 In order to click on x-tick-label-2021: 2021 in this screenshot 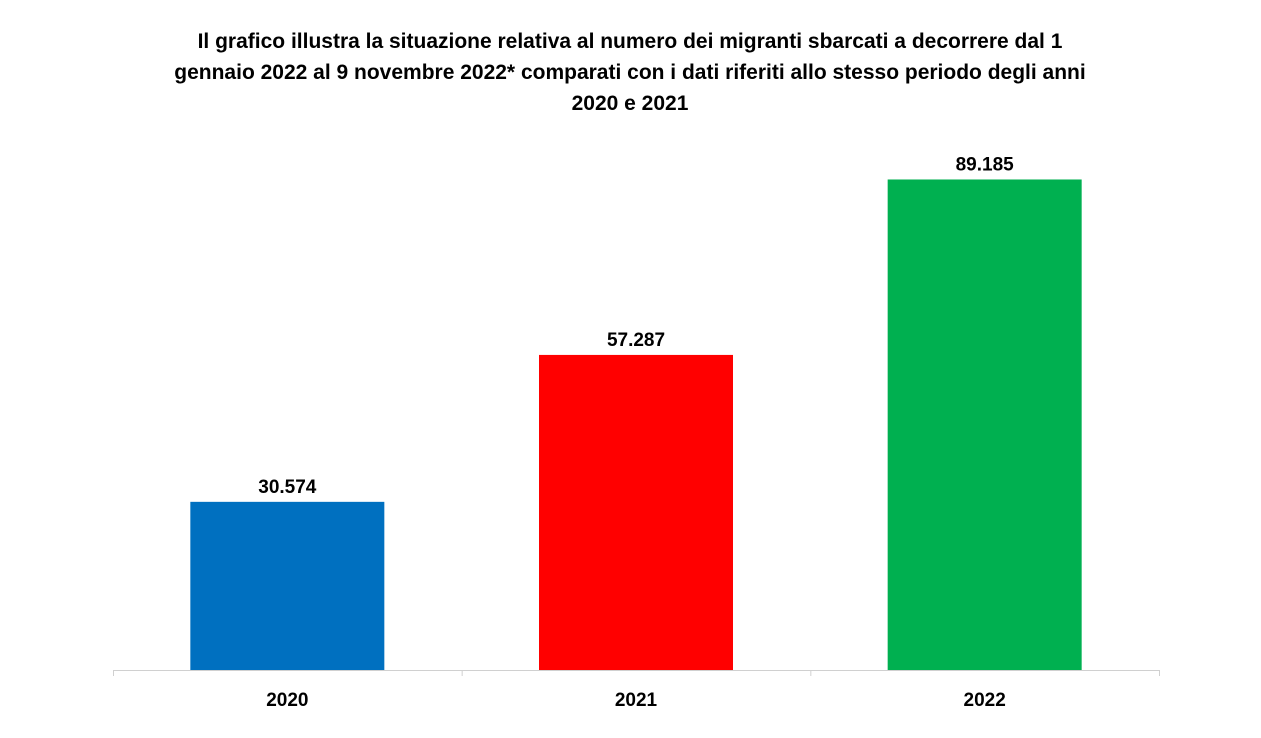, I will do `click(636, 700)`.